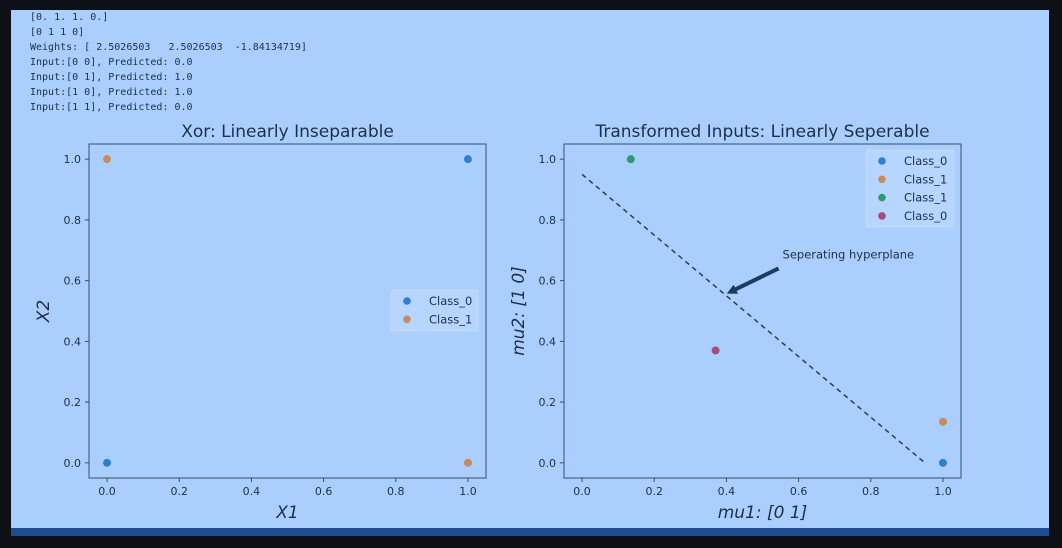  What do you see at coordinates (111, 62) in the screenshot?
I see `console-line: Input:[0 0], Predicted: 0.0` at bounding box center [111, 62].